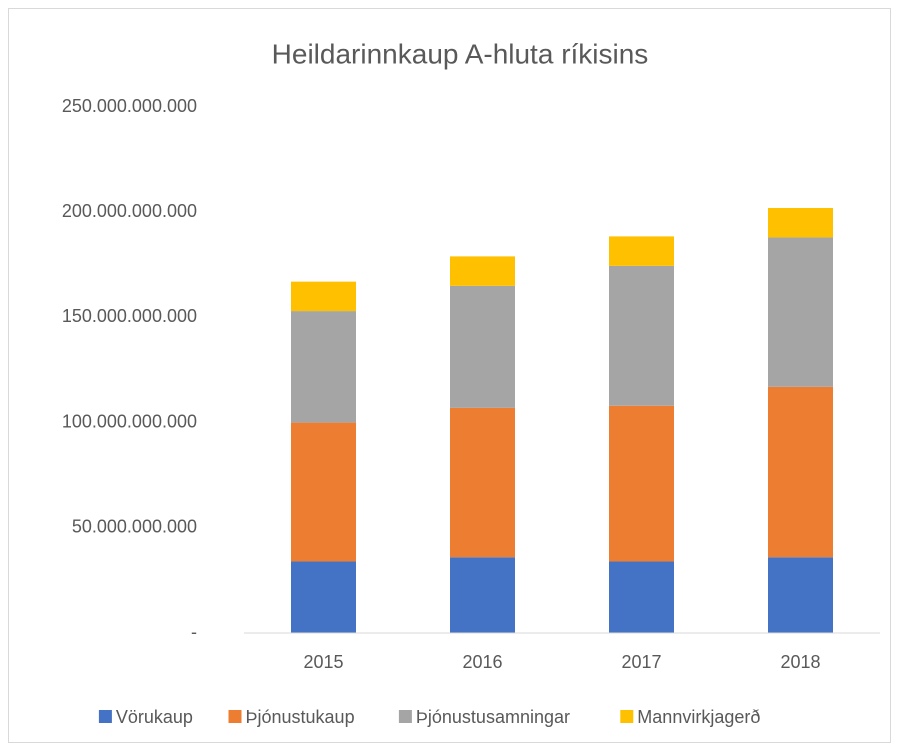 This screenshot has width=899, height=756. I want to click on y-tick-label: 150.000.000.000, so click(129, 316).